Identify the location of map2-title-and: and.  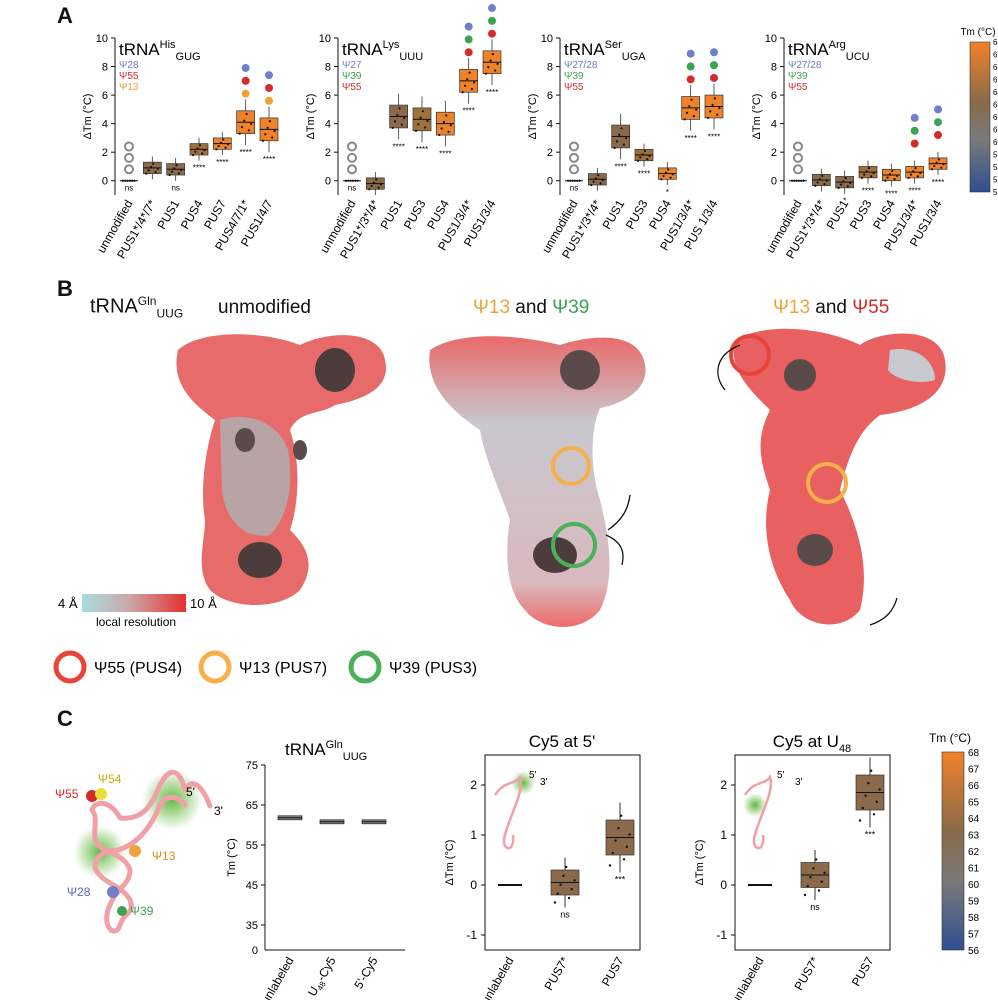
(531, 307).